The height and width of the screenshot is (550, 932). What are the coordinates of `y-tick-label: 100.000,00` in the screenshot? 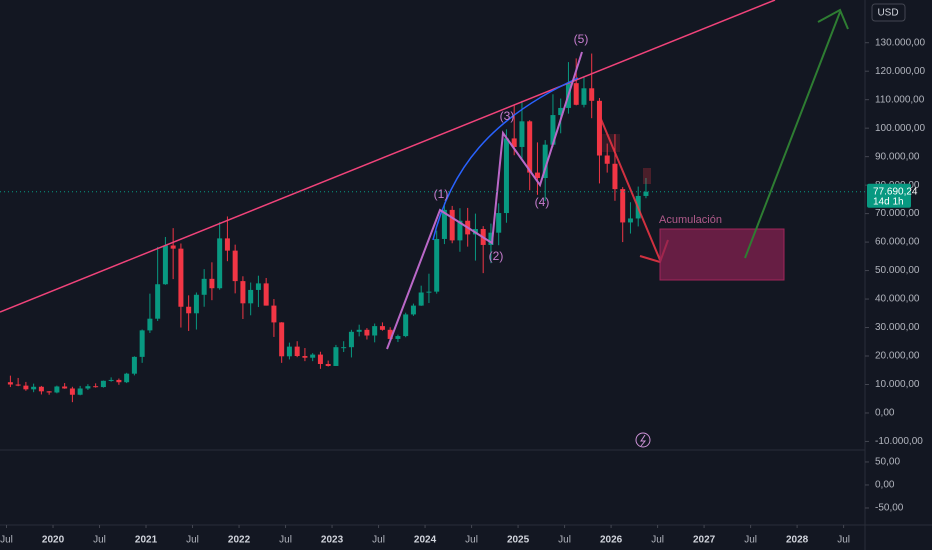 It's located at (900, 128).